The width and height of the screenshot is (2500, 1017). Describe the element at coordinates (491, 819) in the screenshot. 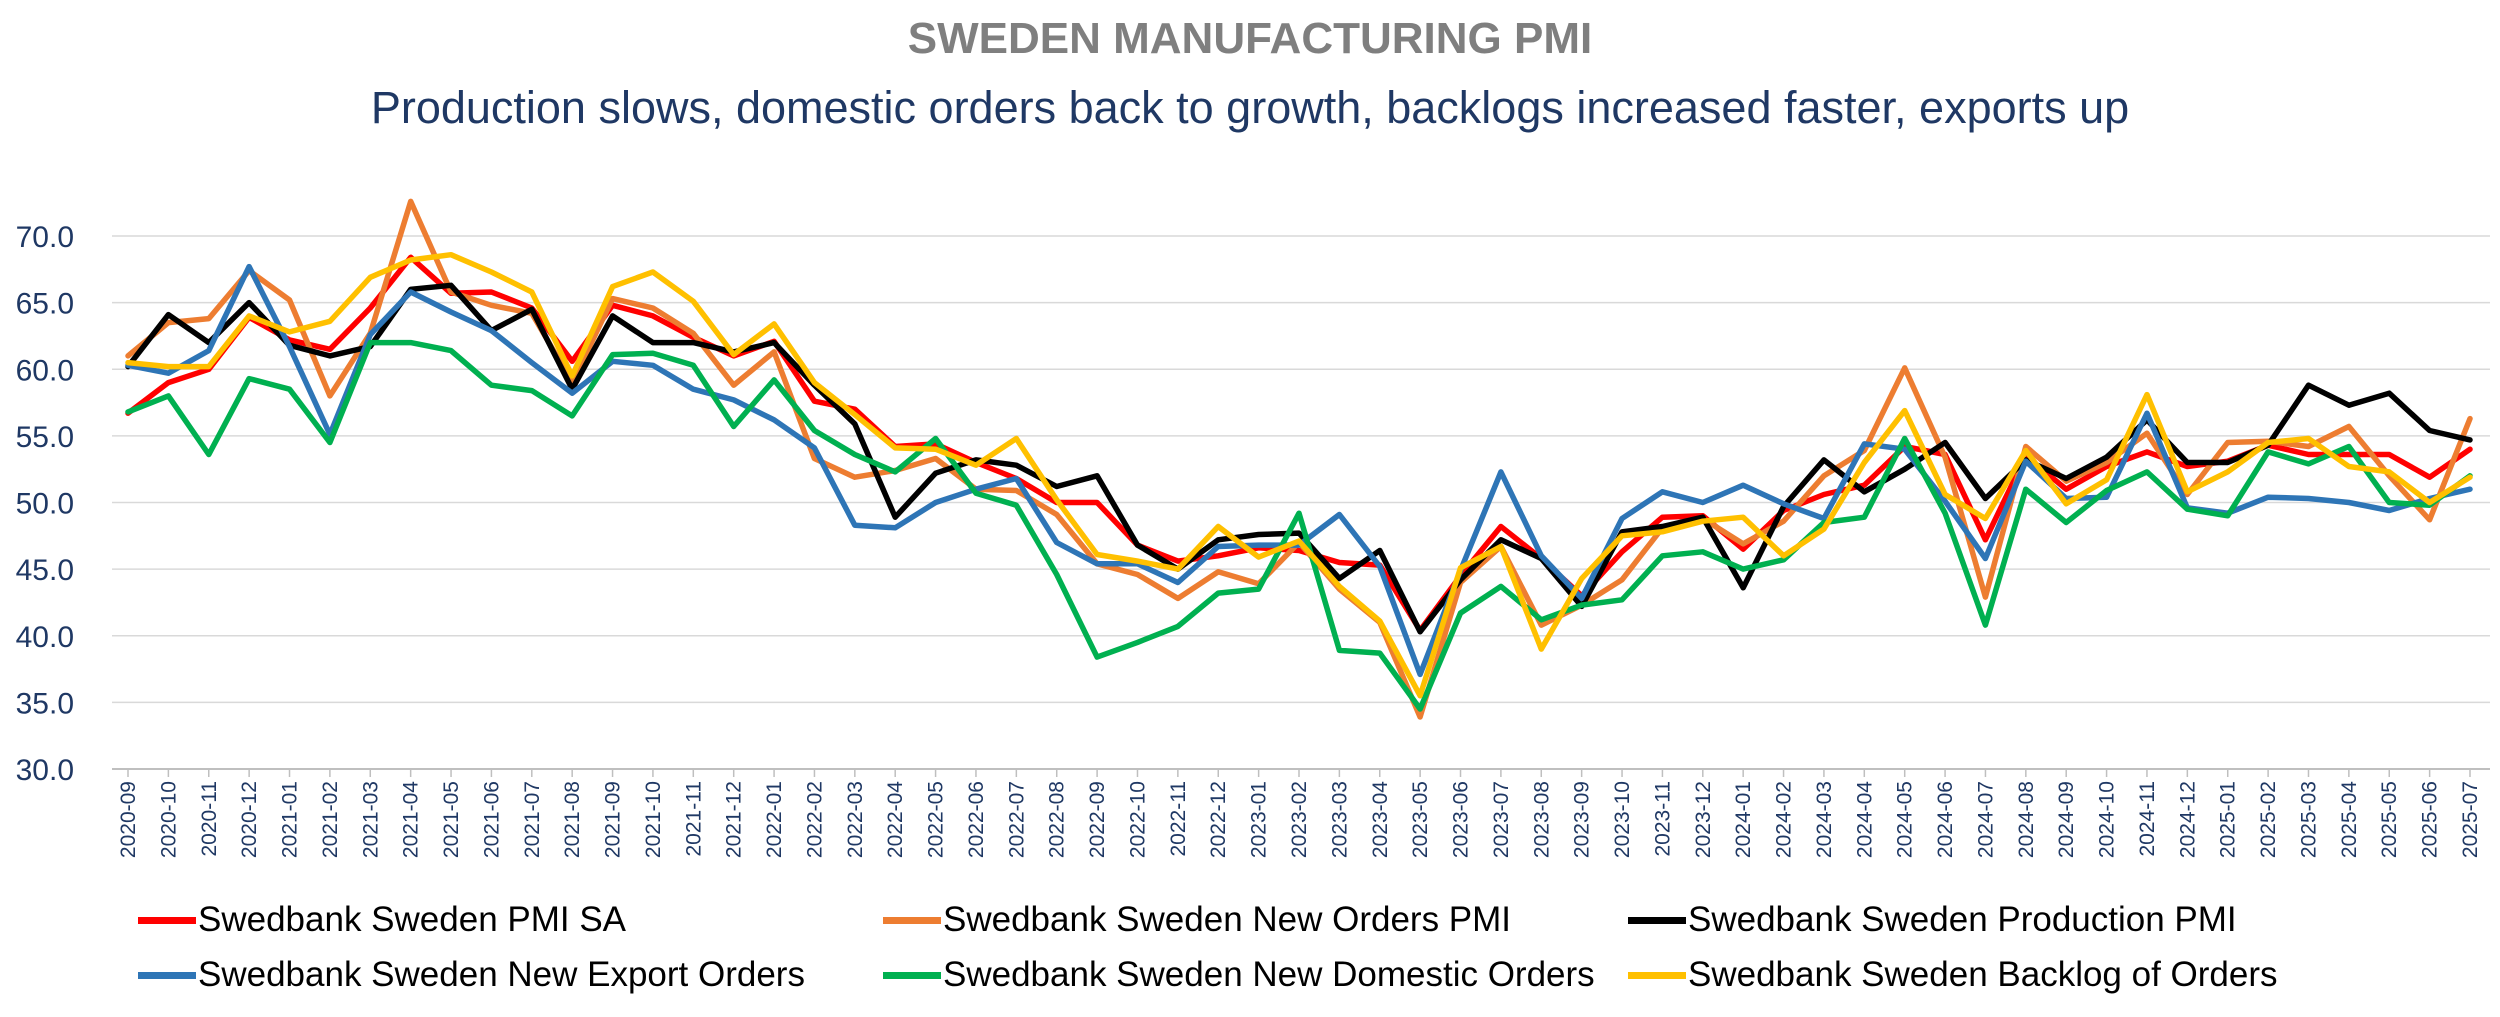

I see `x-tick-label: 2021-06` at that location.